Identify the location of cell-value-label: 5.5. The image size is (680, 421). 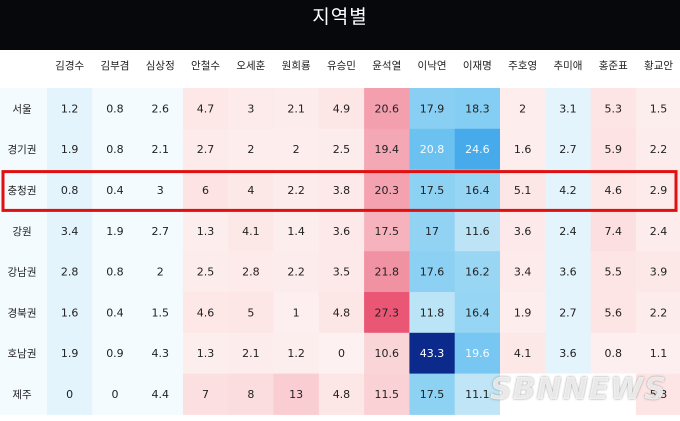
(614, 272).